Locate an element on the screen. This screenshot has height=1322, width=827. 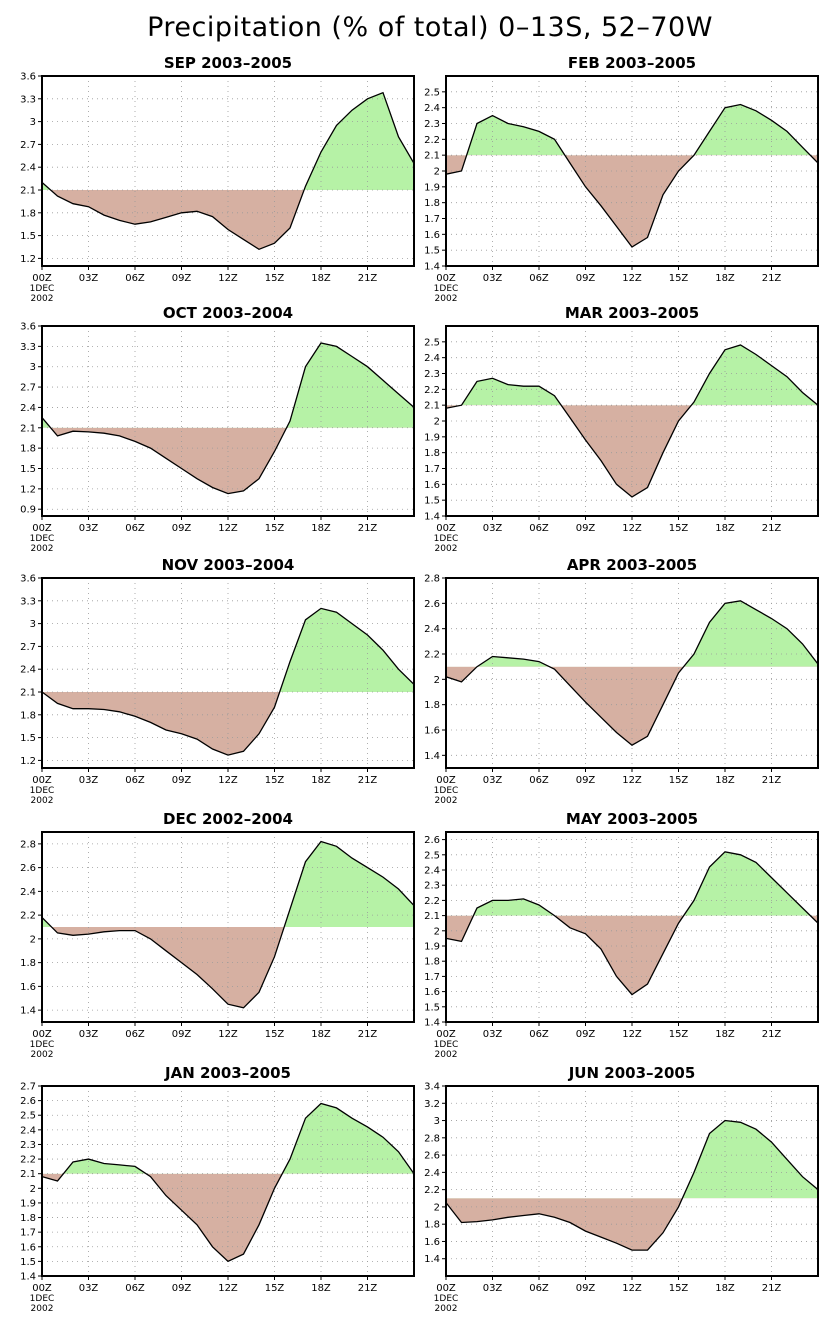
y-tick-label: 1.9 is located at coordinates (432, 187).